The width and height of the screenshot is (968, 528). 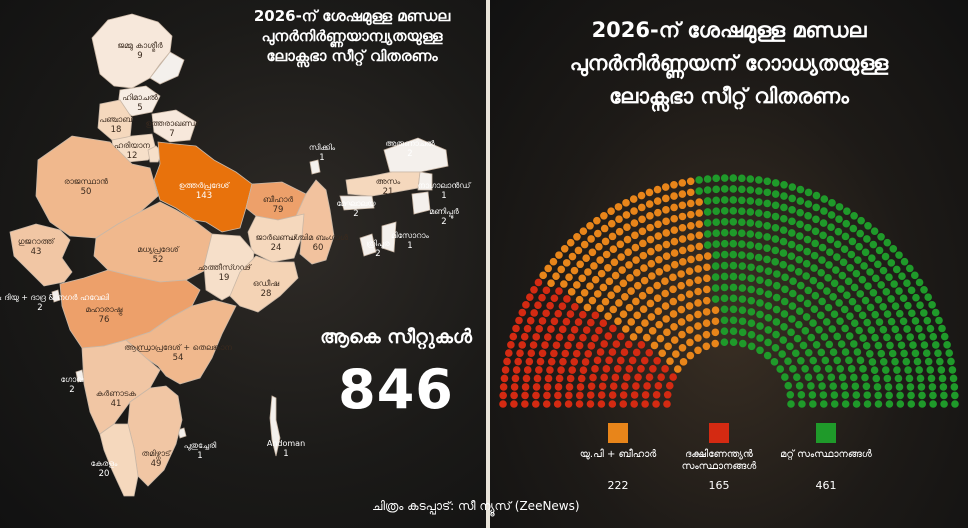 What do you see at coordinates (174, 126) in the screenshot?
I see `state-shape-uk` at bounding box center [174, 126].